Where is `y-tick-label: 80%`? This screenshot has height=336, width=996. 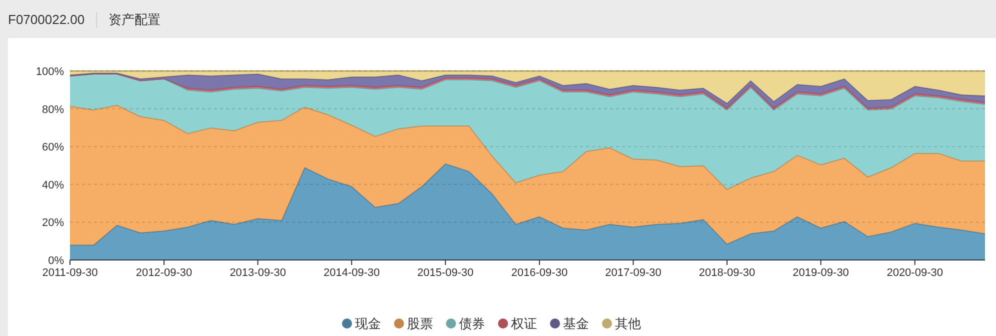 y-tick-label: 80% is located at coordinates (53, 110).